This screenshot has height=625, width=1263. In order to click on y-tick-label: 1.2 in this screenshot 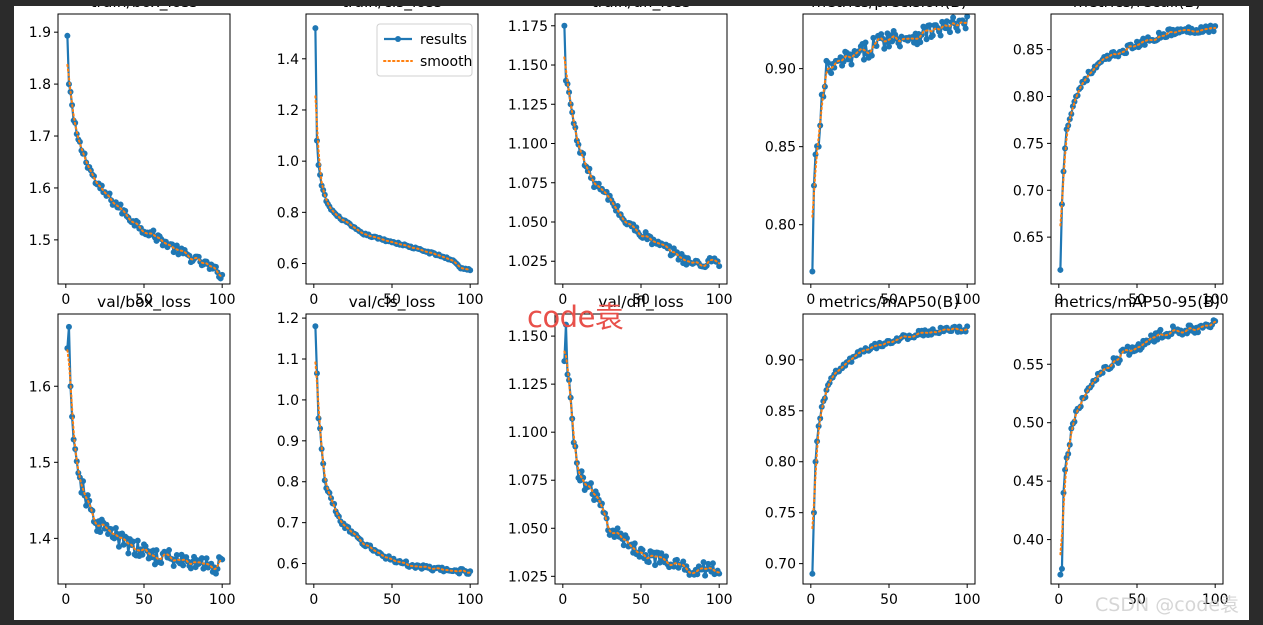, I will do `click(288, 319)`.